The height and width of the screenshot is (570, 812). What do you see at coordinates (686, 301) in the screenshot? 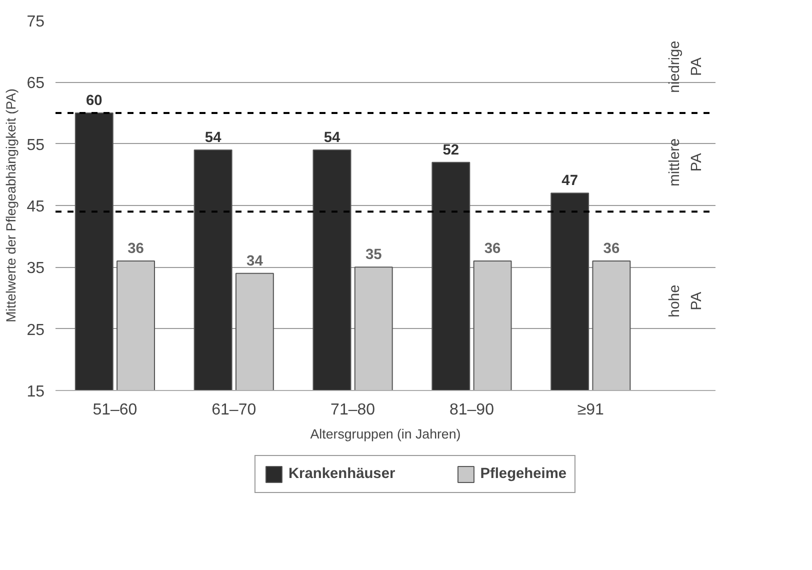
I see `annotation: hohe PA` at bounding box center [686, 301].